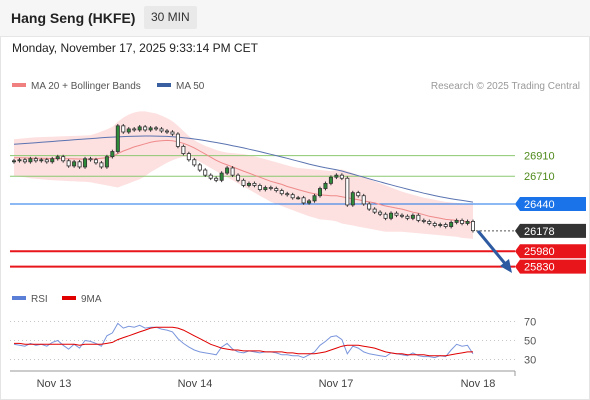  Describe the element at coordinates (170, 17) in the screenshot. I see `interval-button: 30 MIN` at that location.